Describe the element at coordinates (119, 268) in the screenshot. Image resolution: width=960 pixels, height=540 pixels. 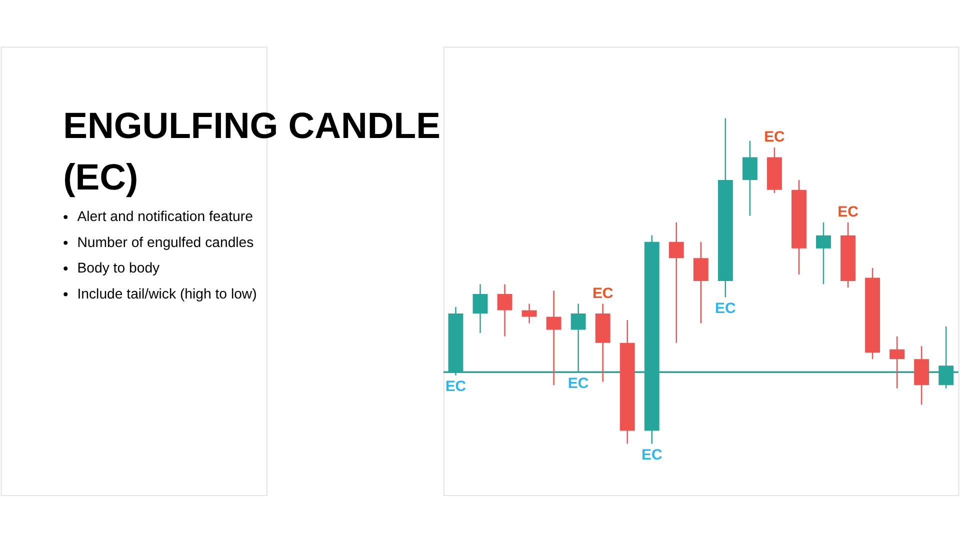
I see `text: Body to body` at that location.